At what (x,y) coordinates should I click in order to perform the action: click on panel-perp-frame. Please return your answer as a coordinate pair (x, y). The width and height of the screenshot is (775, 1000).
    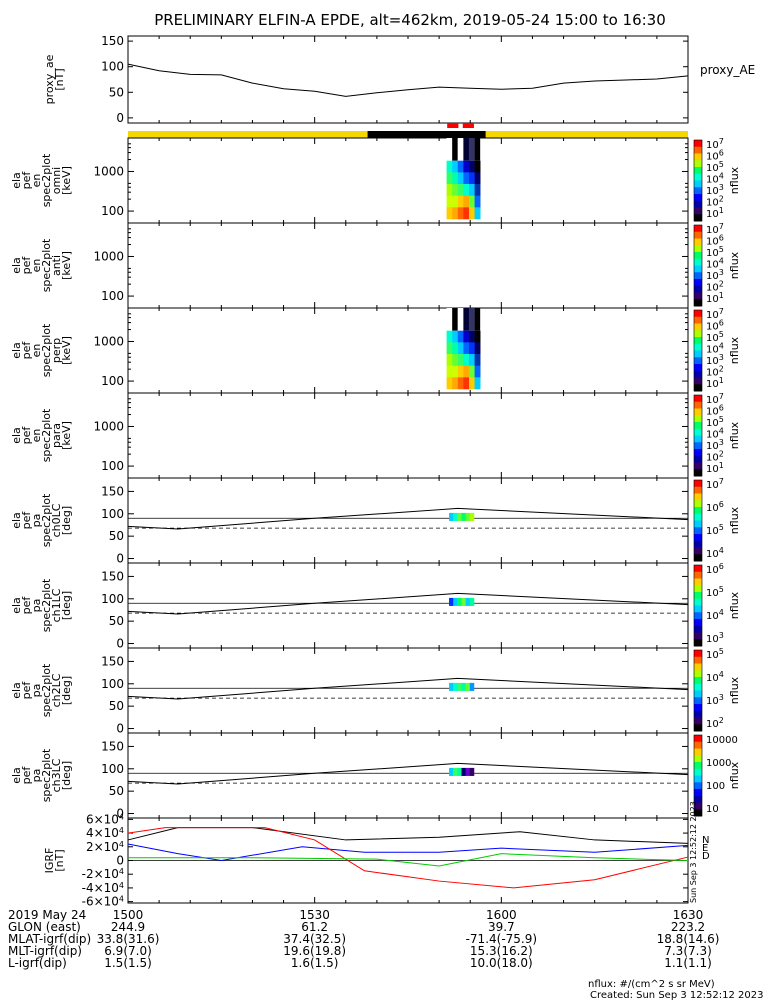
    Looking at the image, I should click on (408, 350).